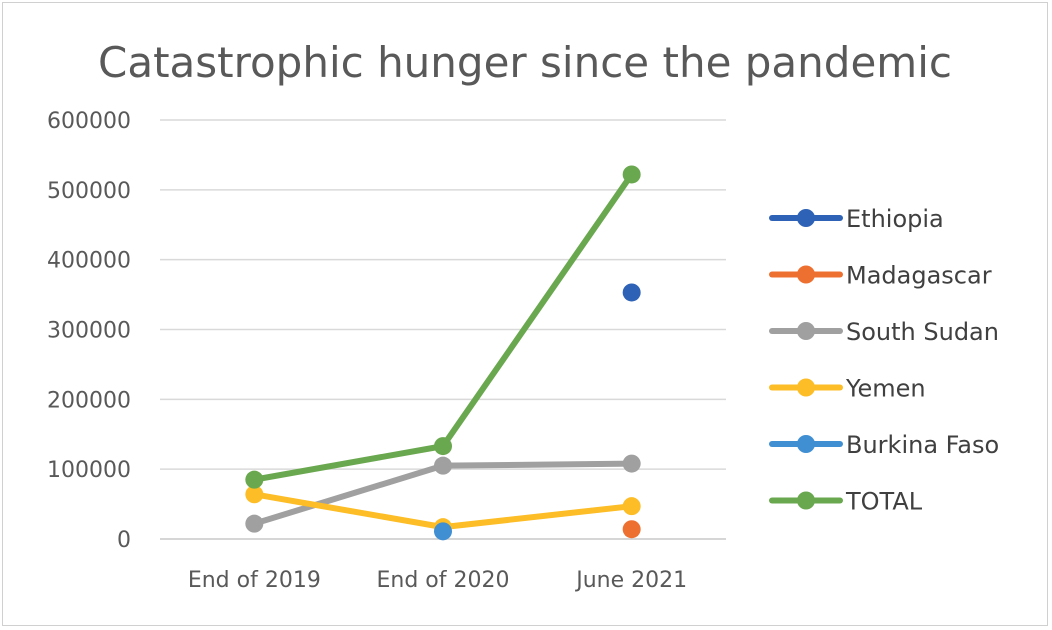 The height and width of the screenshot is (630, 1052). I want to click on x-axis-ticks: End of 2019 End of 2020 June 2021, so click(437, 580).